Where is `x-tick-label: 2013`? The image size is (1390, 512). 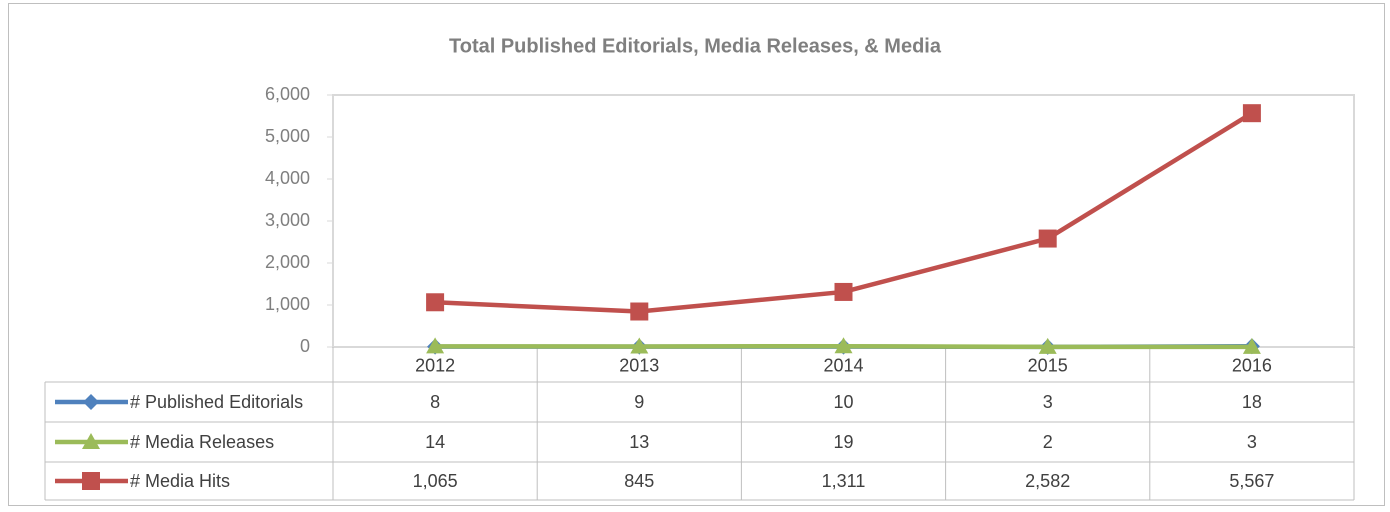
x-tick-label: 2013 is located at coordinates (639, 365).